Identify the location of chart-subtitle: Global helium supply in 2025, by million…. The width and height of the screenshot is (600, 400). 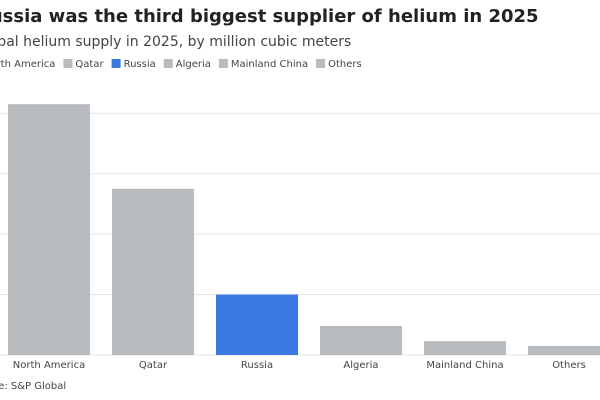
(175, 42).